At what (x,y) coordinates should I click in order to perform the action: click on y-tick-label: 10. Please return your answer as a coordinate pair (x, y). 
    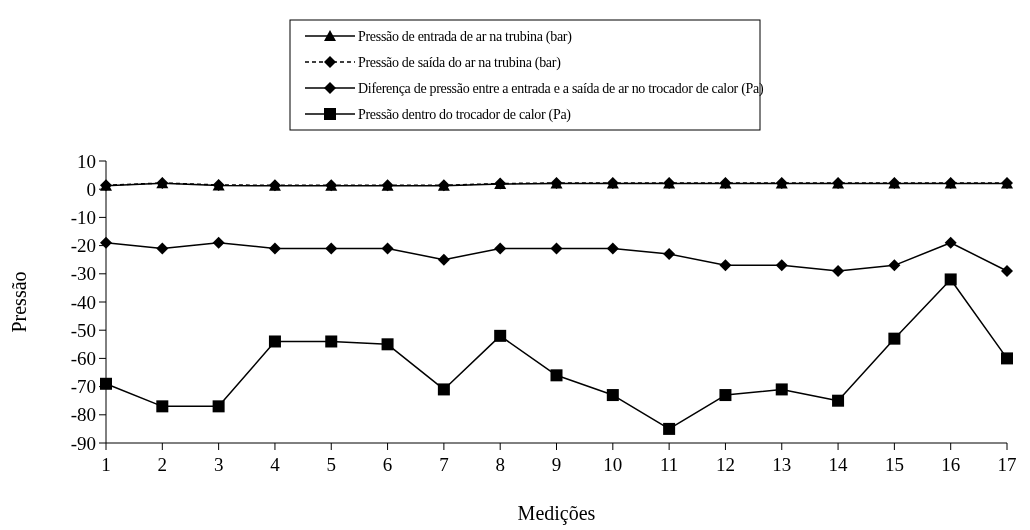
    Looking at the image, I should click on (86, 161).